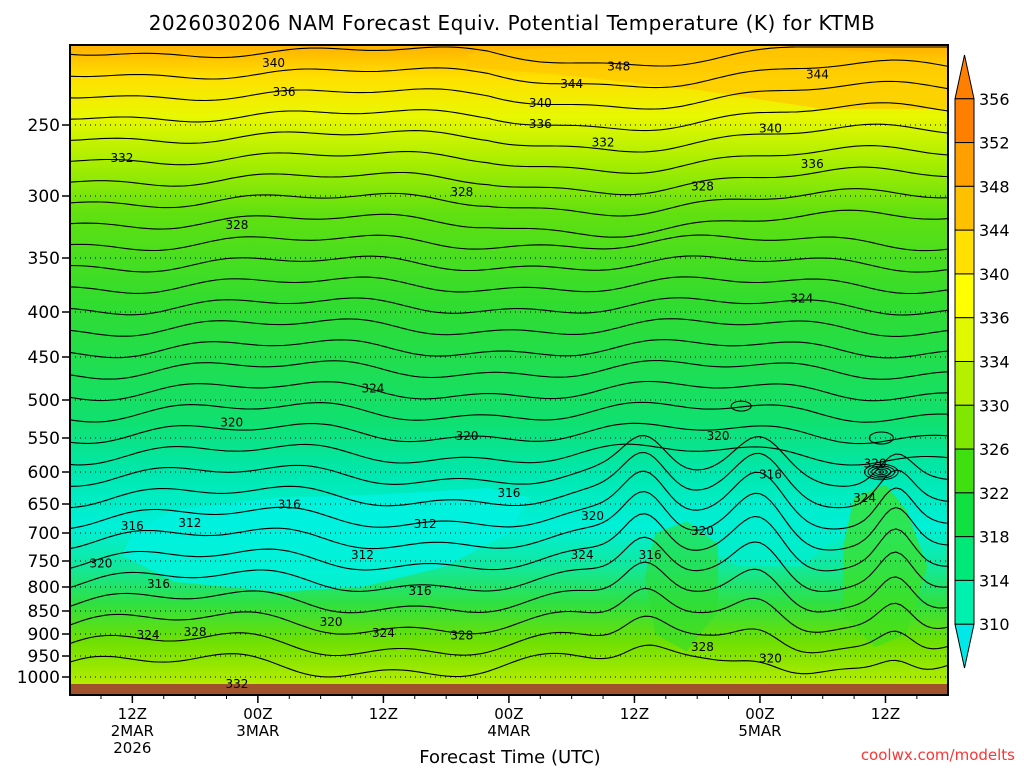 The width and height of the screenshot is (1024, 768). What do you see at coordinates (132, 731) in the screenshot?
I see `x-tick-label: 2MAR` at bounding box center [132, 731].